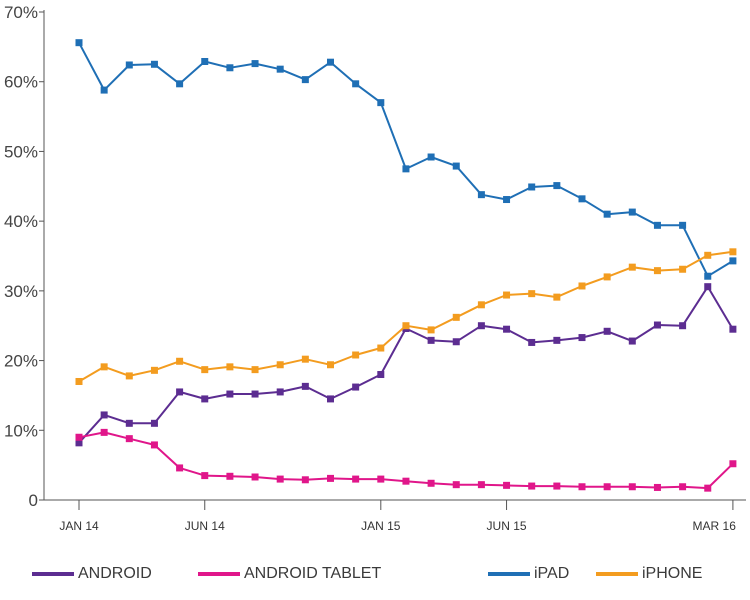 The height and width of the screenshot is (600, 750). Describe the element at coordinates (21, 221) in the screenshot. I see `y-tick-label: 40%` at that location.